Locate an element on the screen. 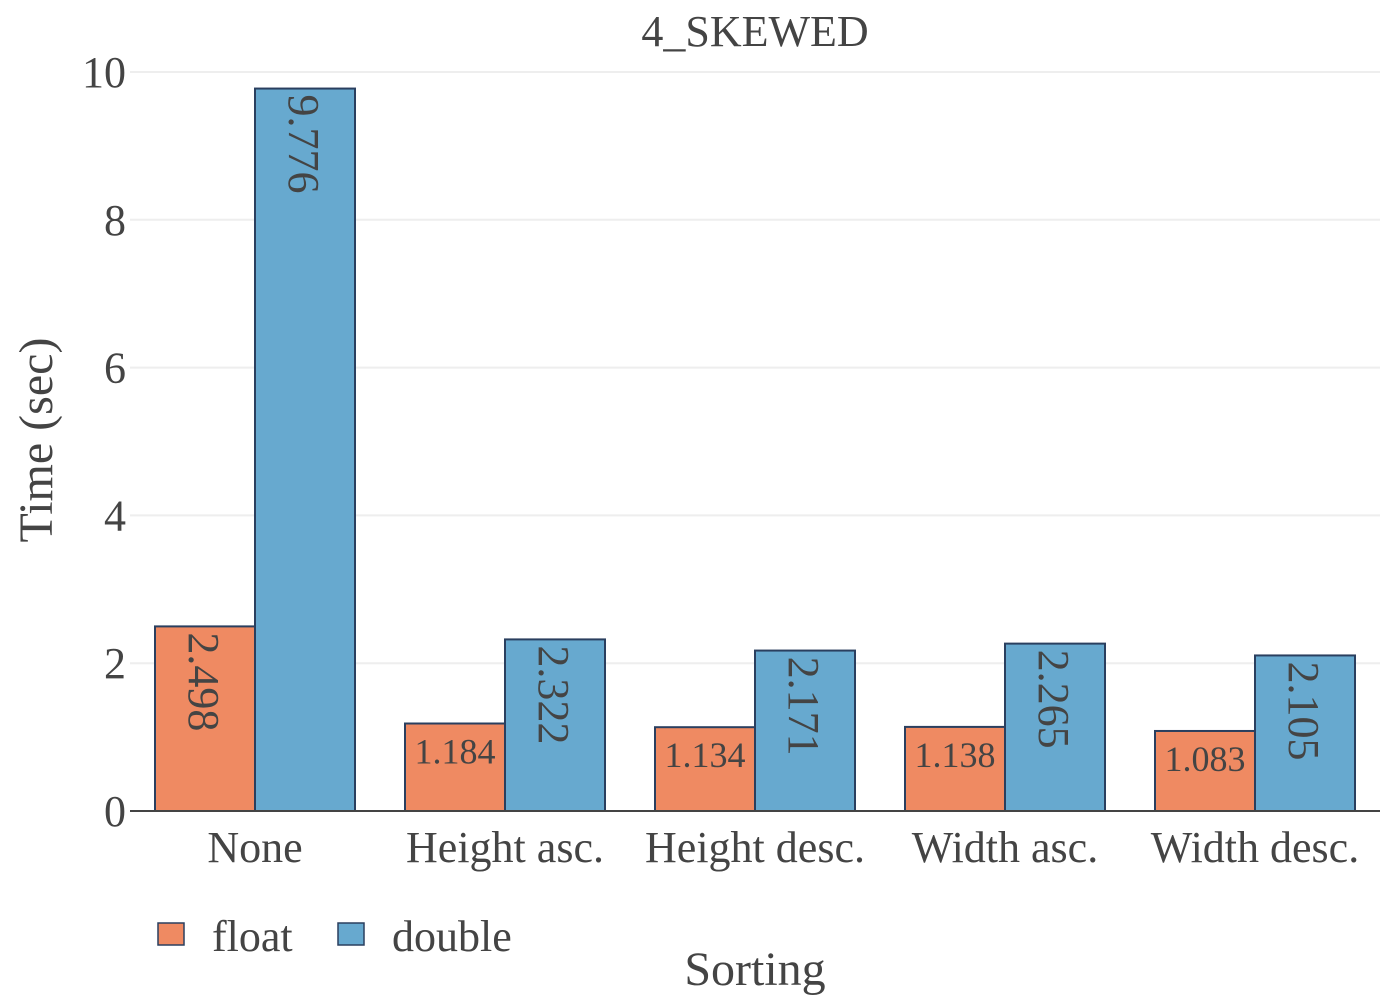  y-tick-label: 6 is located at coordinates (115, 368).